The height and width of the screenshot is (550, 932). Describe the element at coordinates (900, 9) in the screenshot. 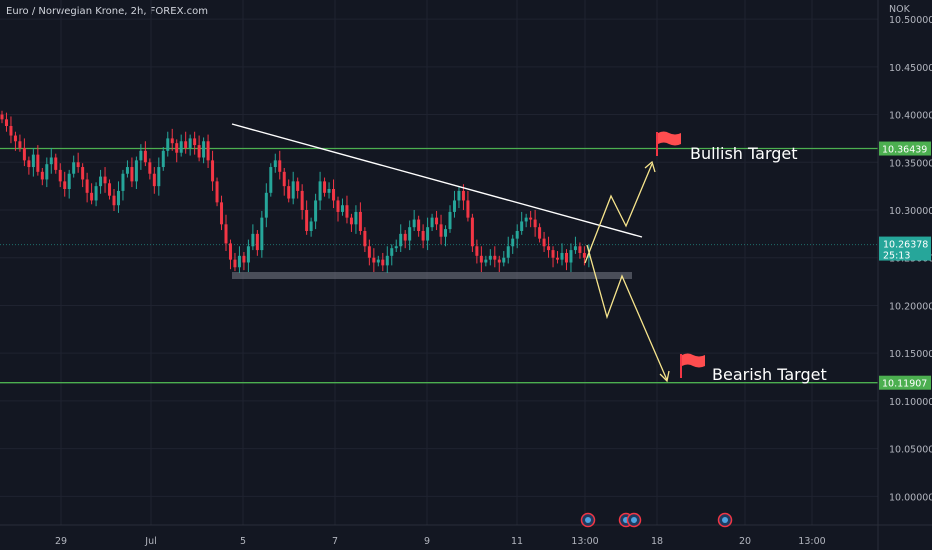

I see `currency-label: NOK` at that location.